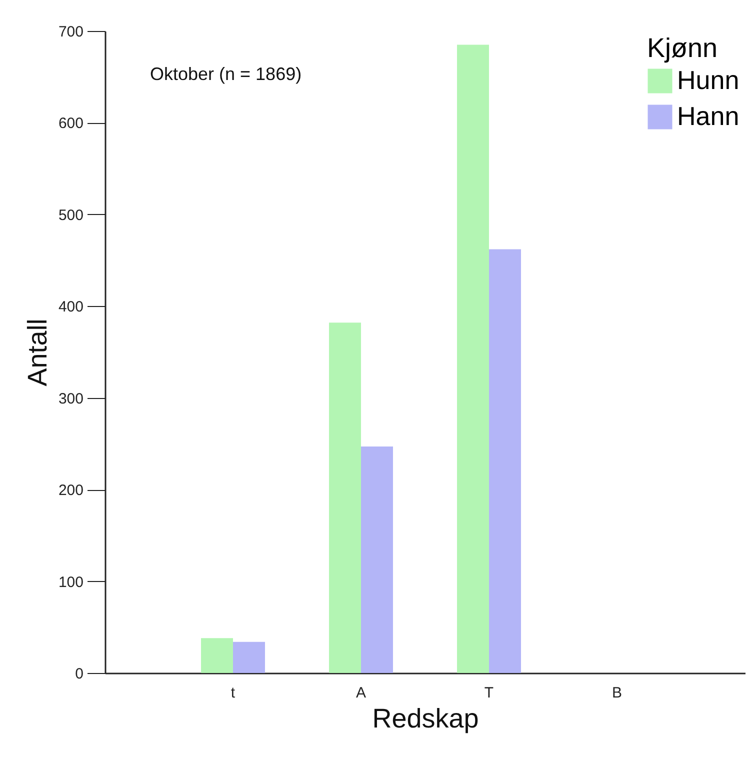  I want to click on y-tick-label: 600, so click(71, 123).